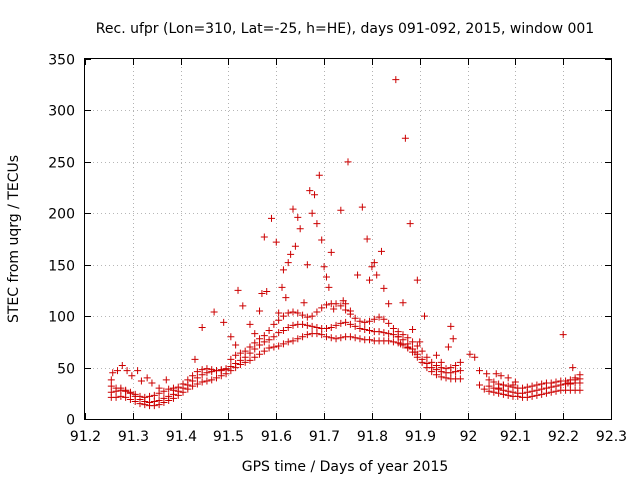 This screenshot has width=640, height=480. What do you see at coordinates (133, 437) in the screenshot?
I see `x-tick-label: 91.3` at bounding box center [133, 437].